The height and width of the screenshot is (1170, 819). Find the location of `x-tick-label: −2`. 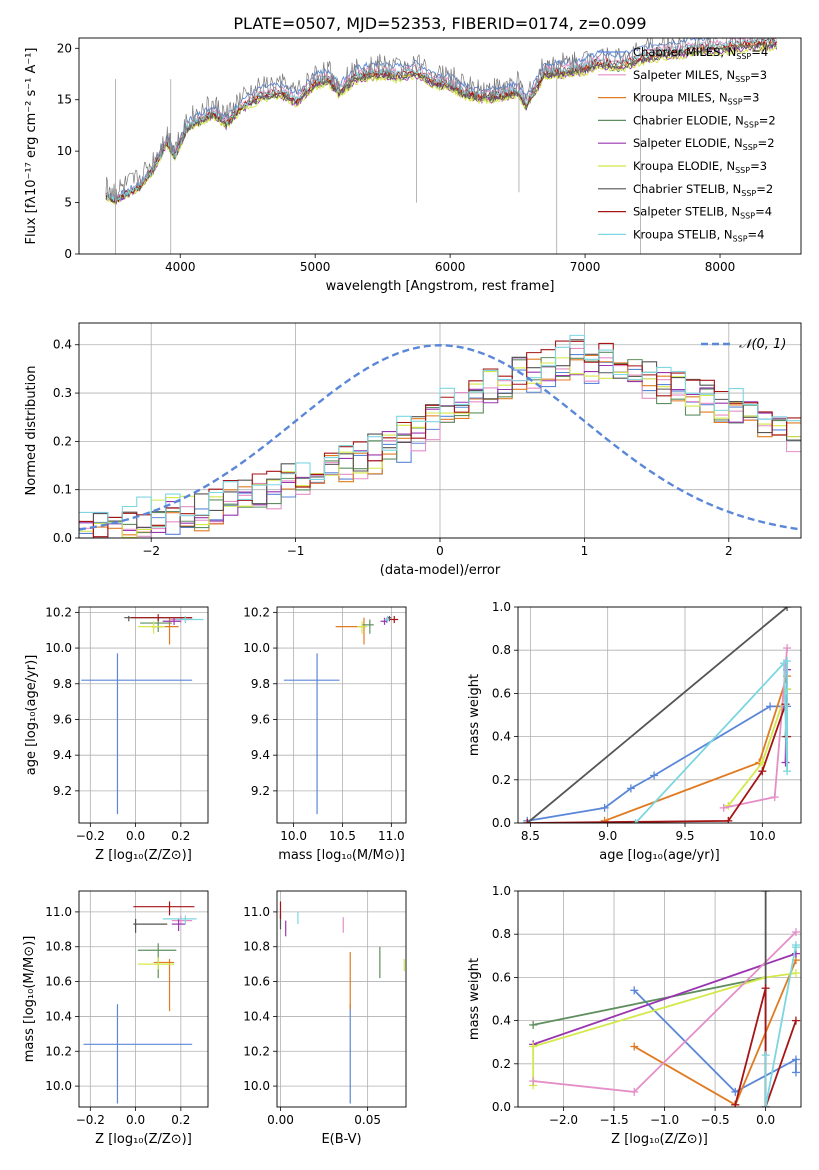

x-tick-label: −2 is located at coordinates (151, 551).